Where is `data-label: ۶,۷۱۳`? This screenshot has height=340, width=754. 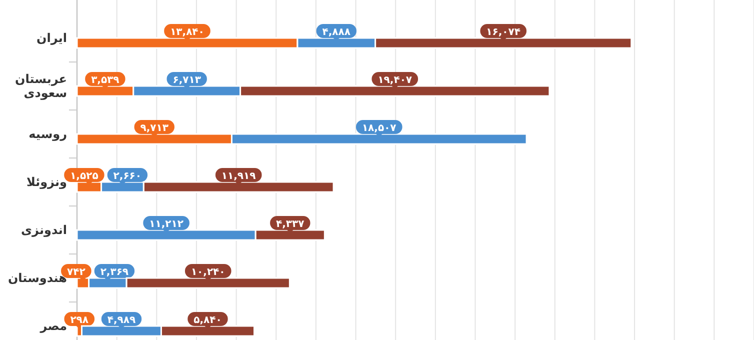 data-label: ۶,۷۱۳ is located at coordinates (186, 80).